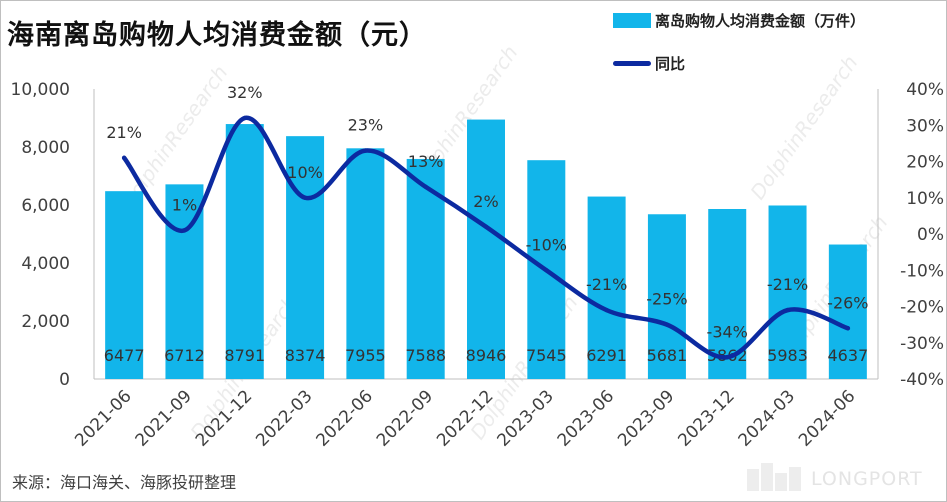 Image resolution: width=947 pixels, height=502 pixels. What do you see at coordinates (930, 235) in the screenshot?
I see `right-axis-tick-label: 0%` at bounding box center [930, 235].